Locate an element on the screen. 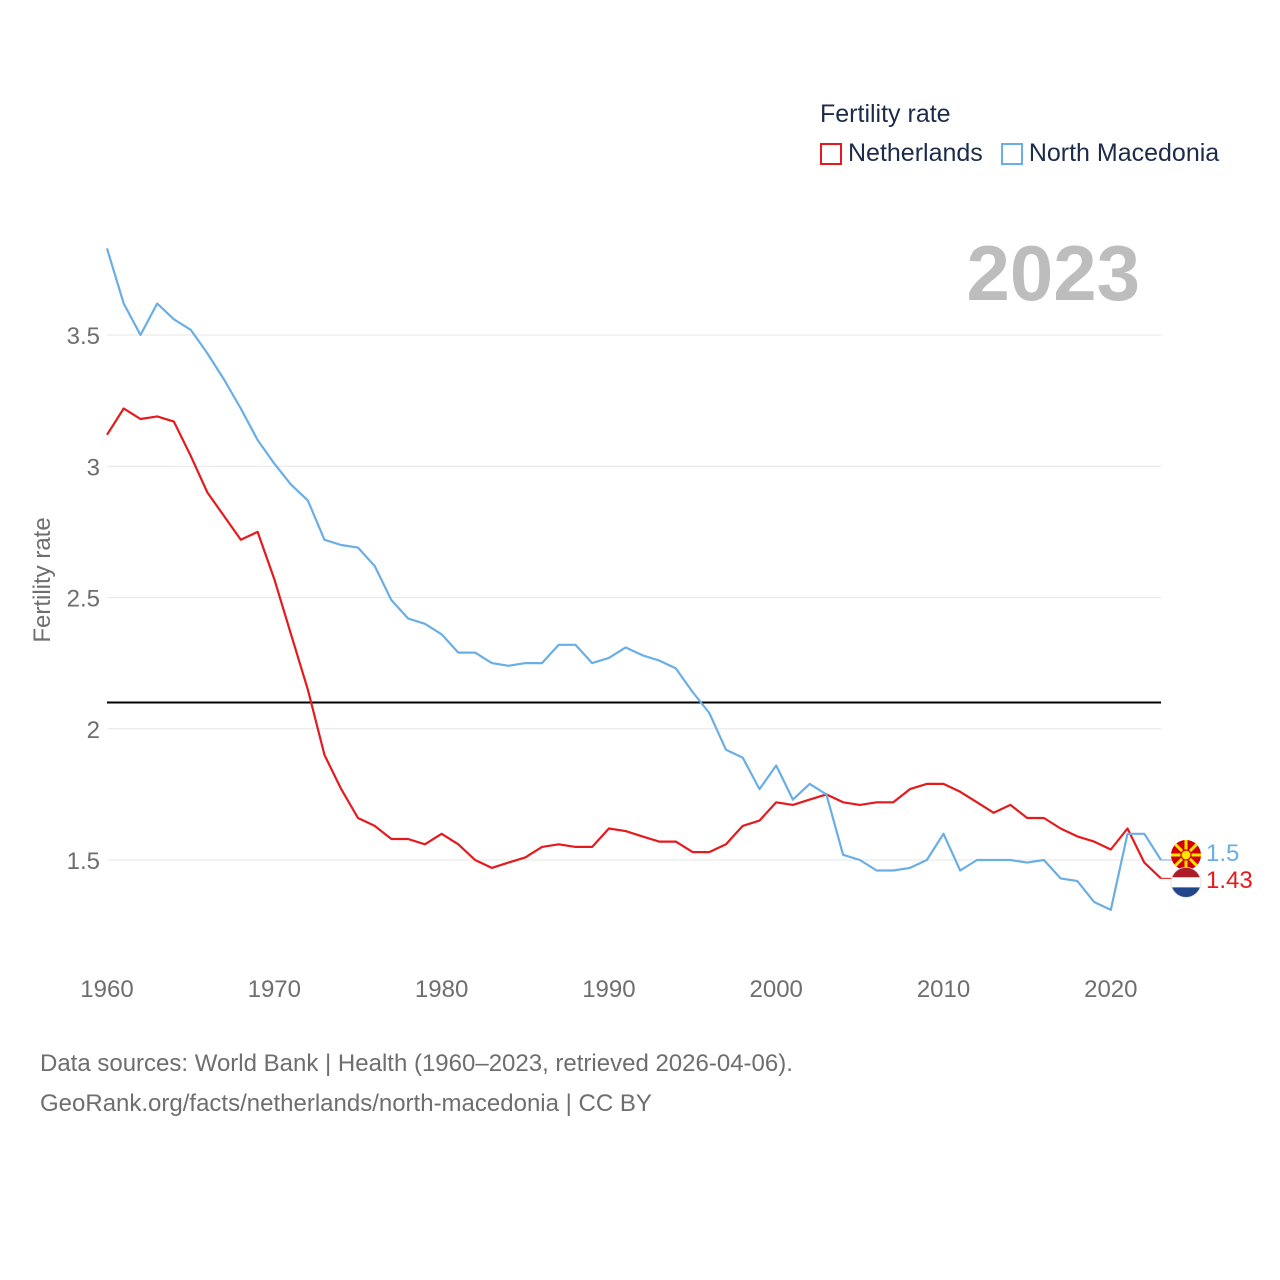 This screenshot has width=1280, height=1280. y-tick-label: 2.5 is located at coordinates (83, 599).